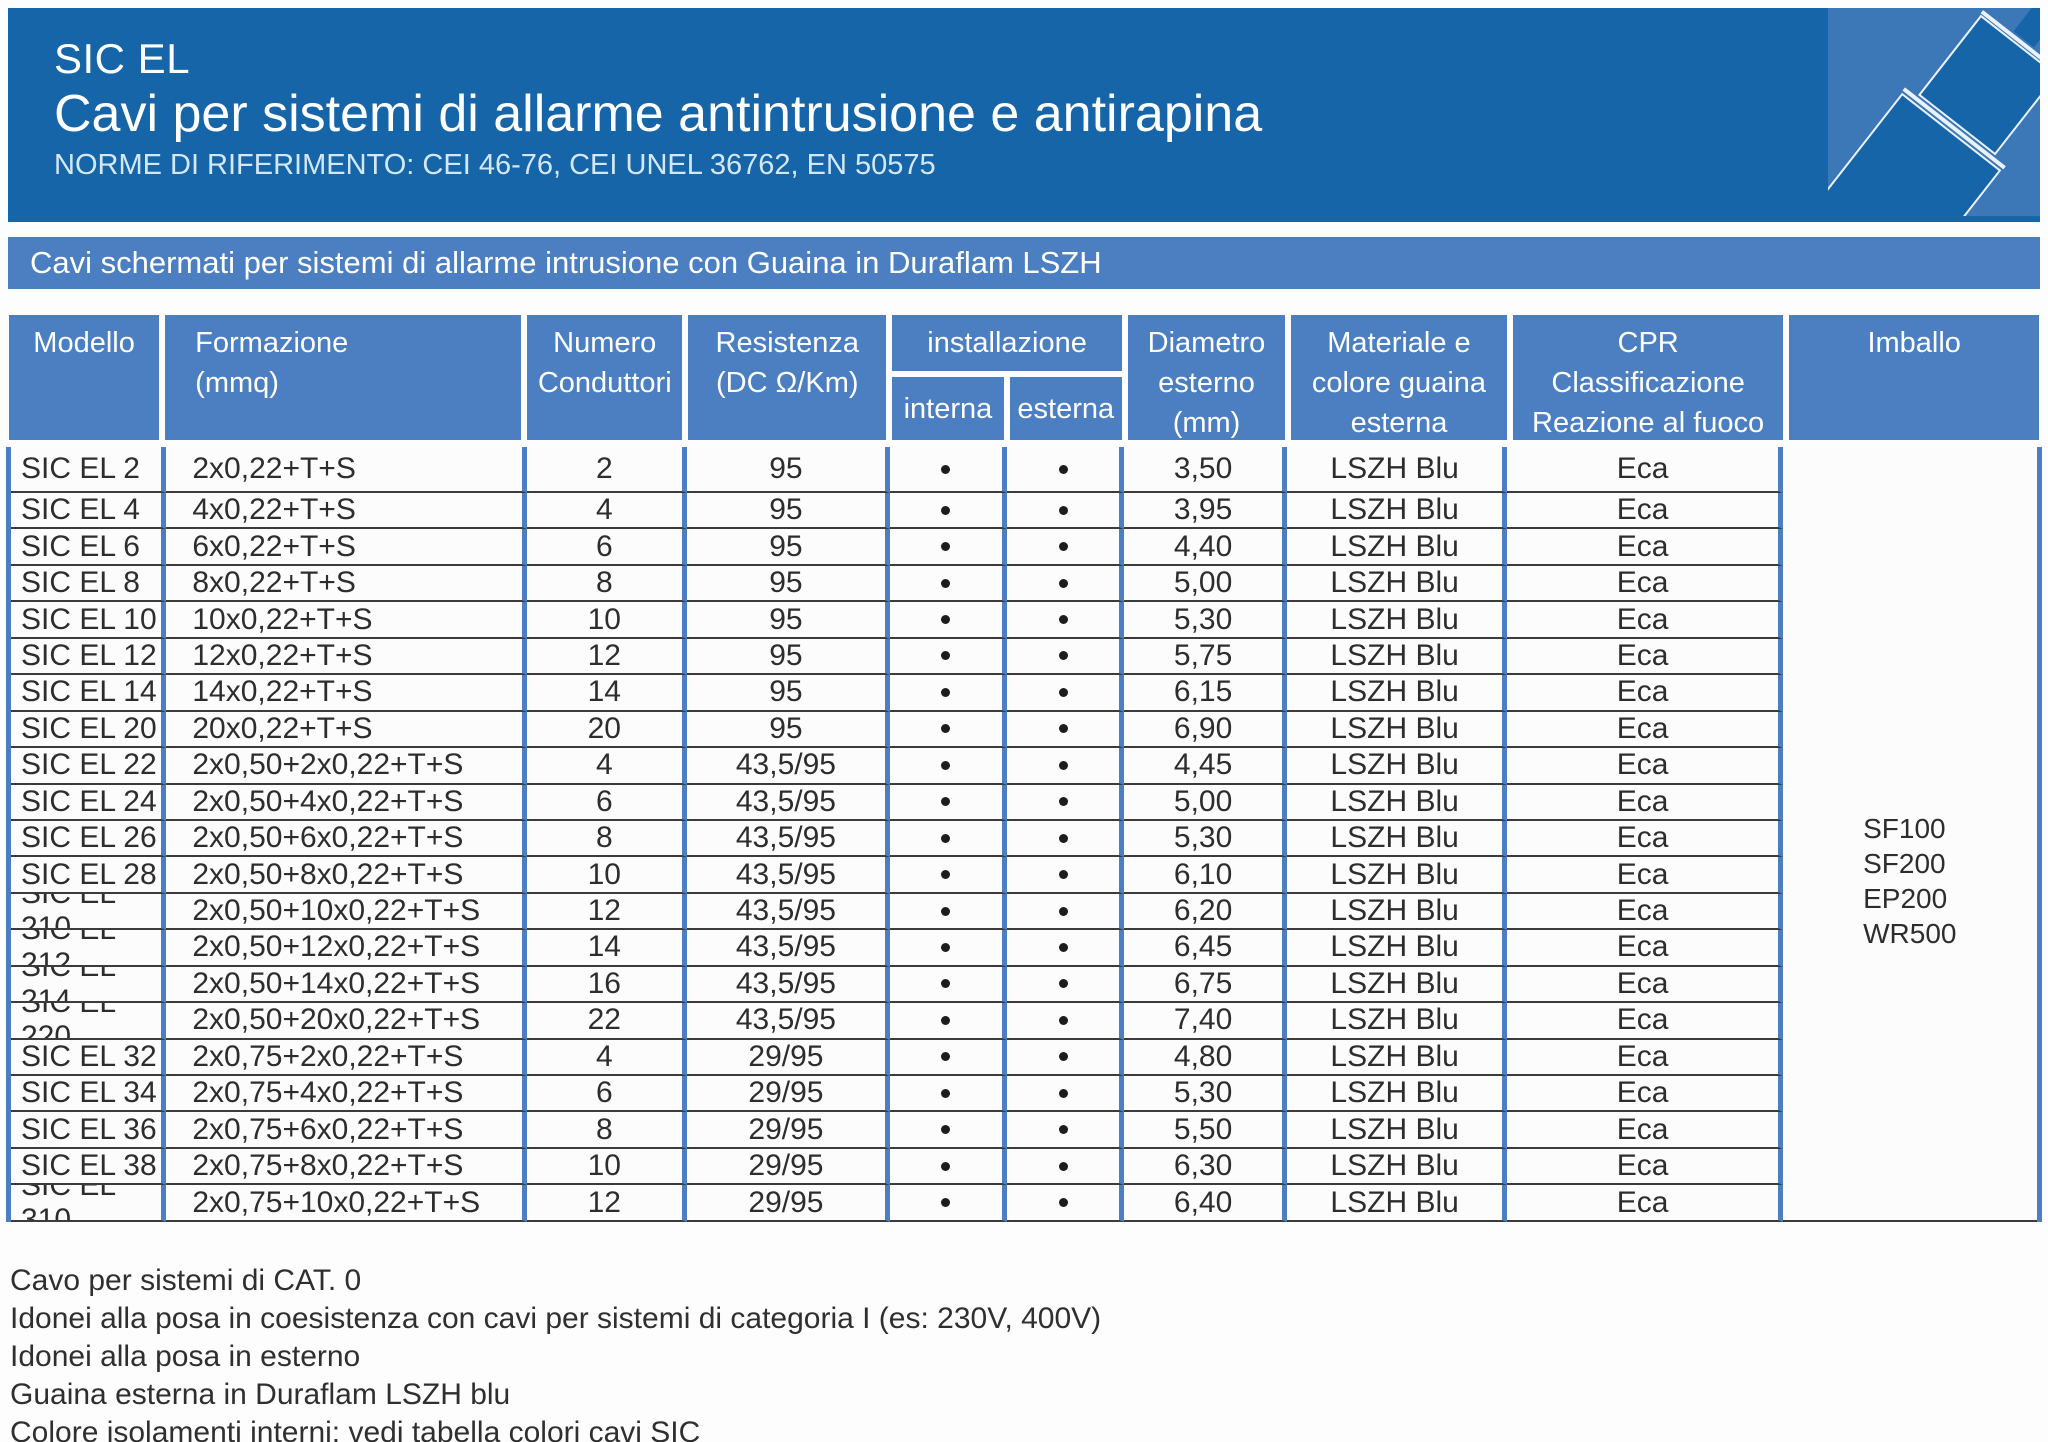 The width and height of the screenshot is (2048, 1442). I want to click on cell-modello: SIC EL 36, so click(89, 1130).